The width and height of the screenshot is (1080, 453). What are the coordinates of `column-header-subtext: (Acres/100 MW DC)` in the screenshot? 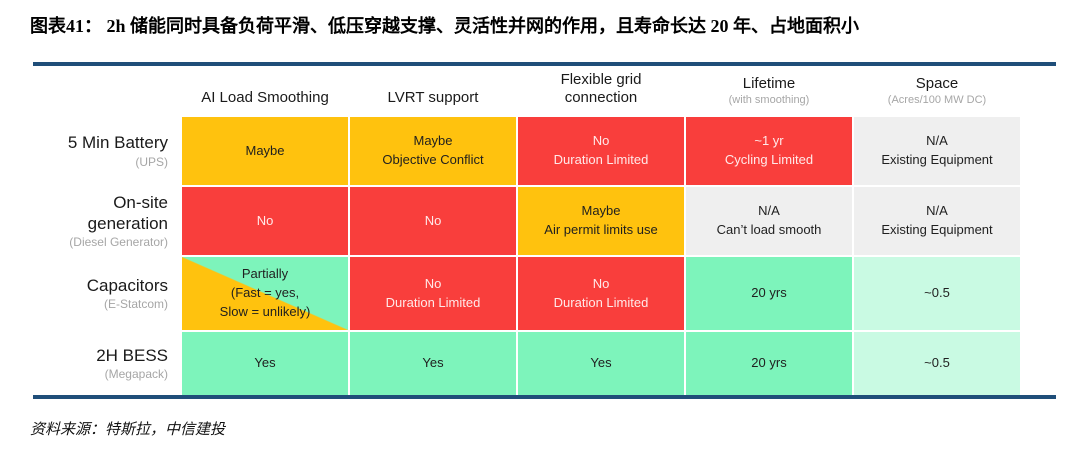 It's located at (937, 100).